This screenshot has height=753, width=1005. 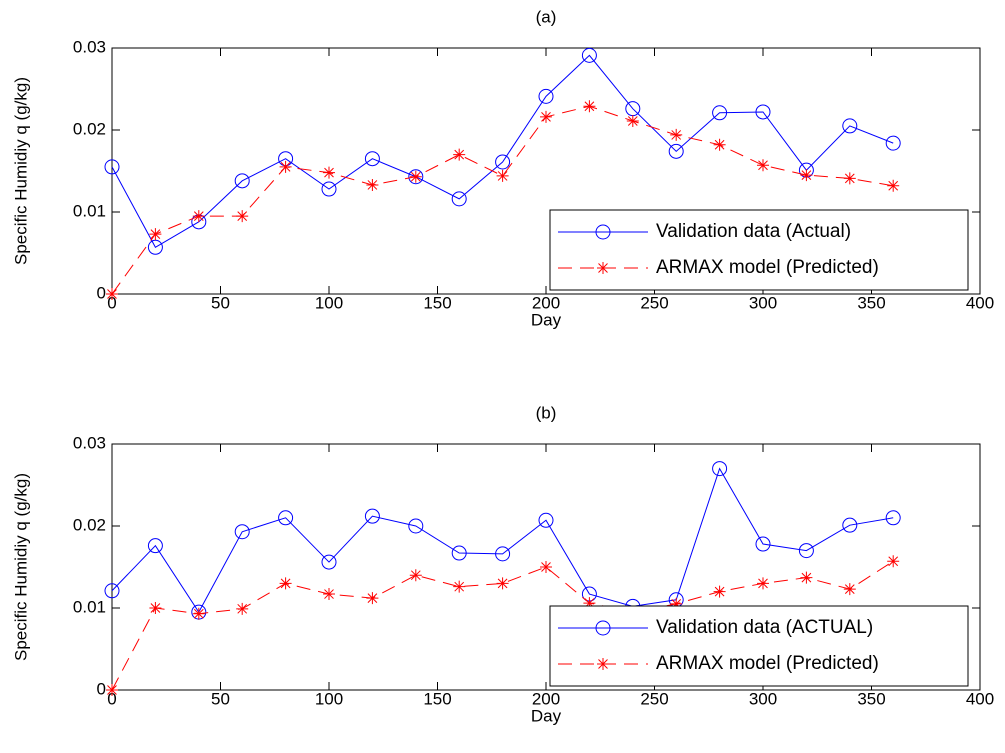 What do you see at coordinates (980, 698) in the screenshot?
I see `x-tick-label: 400` at bounding box center [980, 698].